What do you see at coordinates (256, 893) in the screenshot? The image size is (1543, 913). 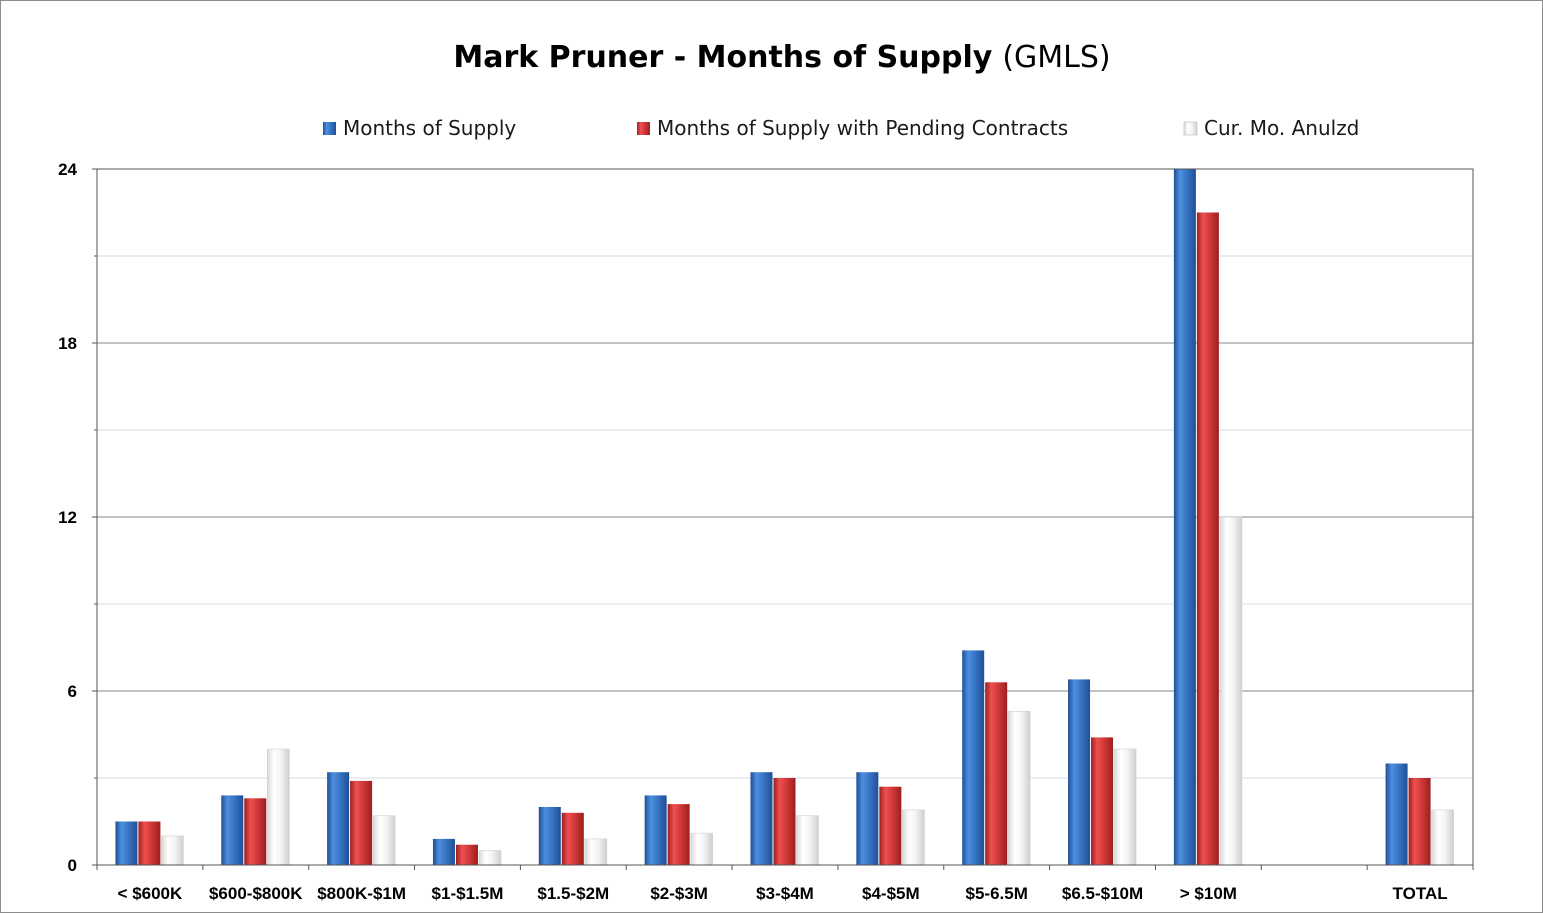 I see `x-tick-label: $600-$800K` at bounding box center [256, 893].